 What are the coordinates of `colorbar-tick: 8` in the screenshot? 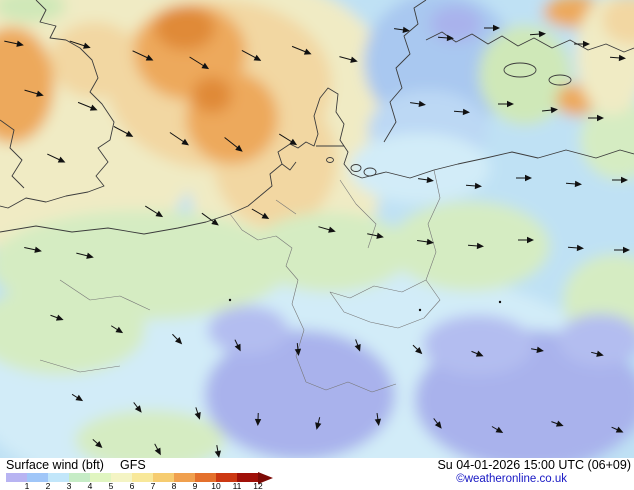 It's located at (174, 485).